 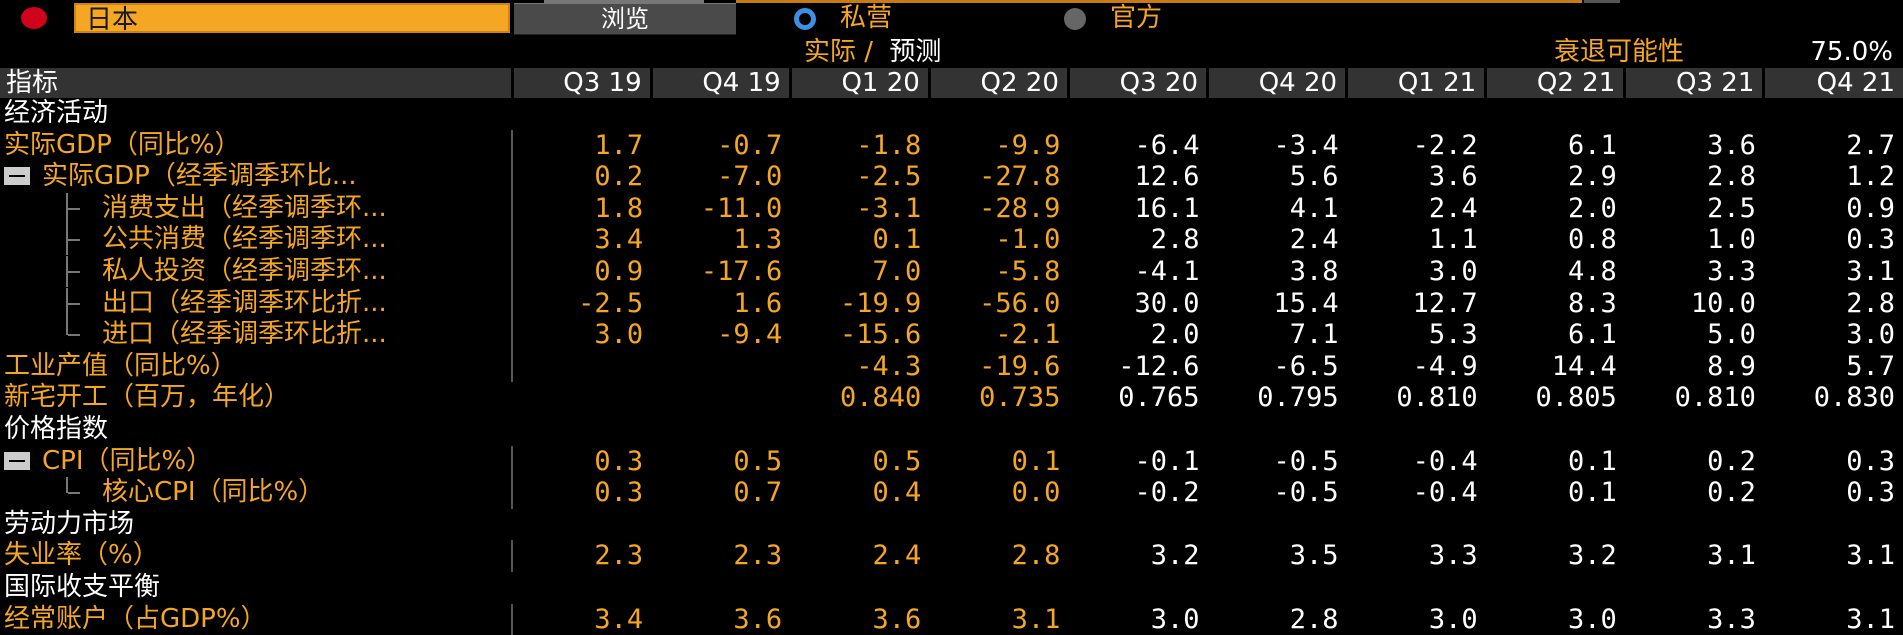 What do you see at coordinates (998, 146) in the screenshot?
I see `data-cell: -9.9` at bounding box center [998, 146].